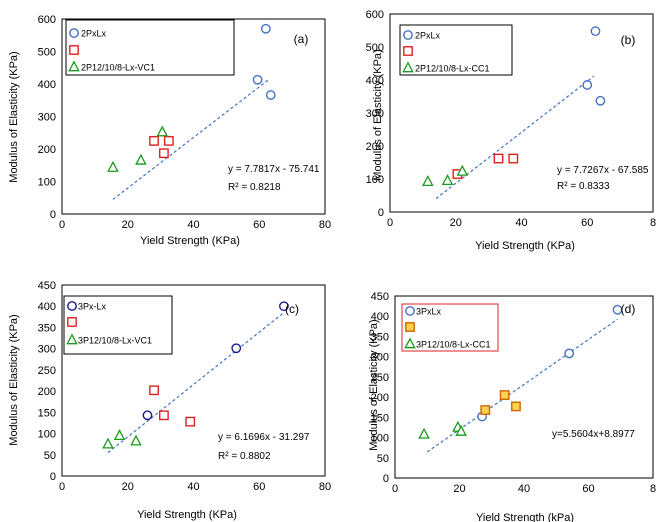 The height and width of the screenshot is (522, 657). What do you see at coordinates (583, 186) in the screenshot?
I see `r-squared-label: R² = 0.8333` at bounding box center [583, 186].